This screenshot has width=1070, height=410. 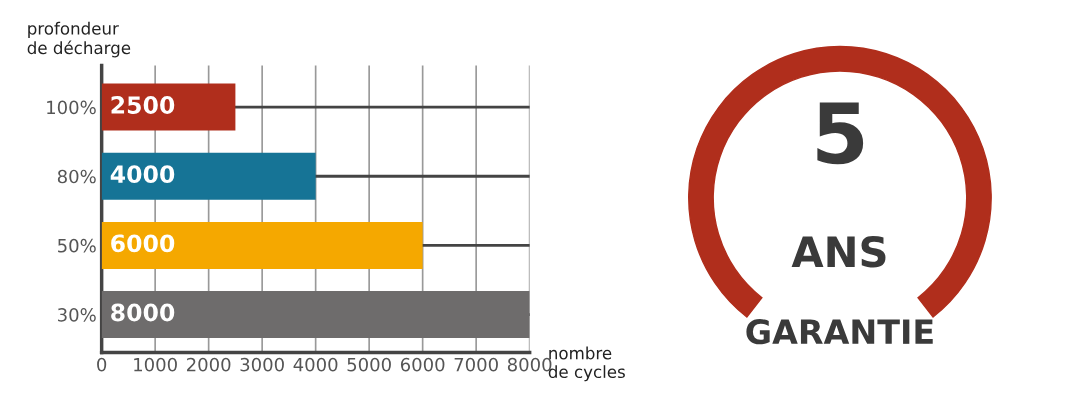 I want to click on y-axis-title: profondeur de décharge, so click(x=79, y=39).